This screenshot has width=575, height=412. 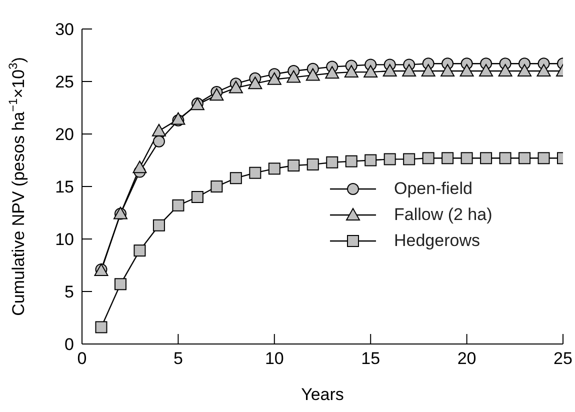 I want to click on x-tick-label: 0, so click(x=82, y=358).